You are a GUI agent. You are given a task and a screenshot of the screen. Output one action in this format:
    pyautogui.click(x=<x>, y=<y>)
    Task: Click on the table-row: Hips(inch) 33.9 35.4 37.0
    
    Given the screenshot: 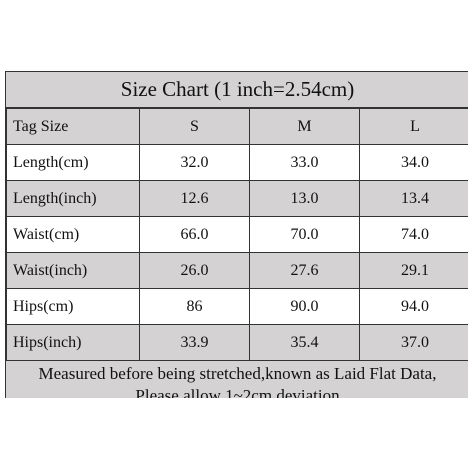 What is the action you would take?
    pyautogui.click(x=237, y=342)
    